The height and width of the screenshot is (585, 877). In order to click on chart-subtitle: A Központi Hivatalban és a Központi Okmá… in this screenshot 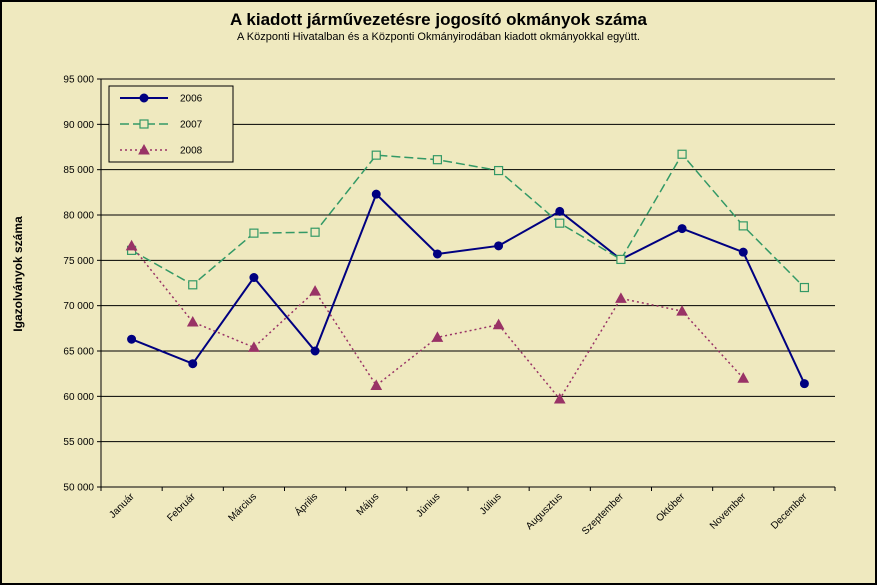, I will do `click(438, 37)`.